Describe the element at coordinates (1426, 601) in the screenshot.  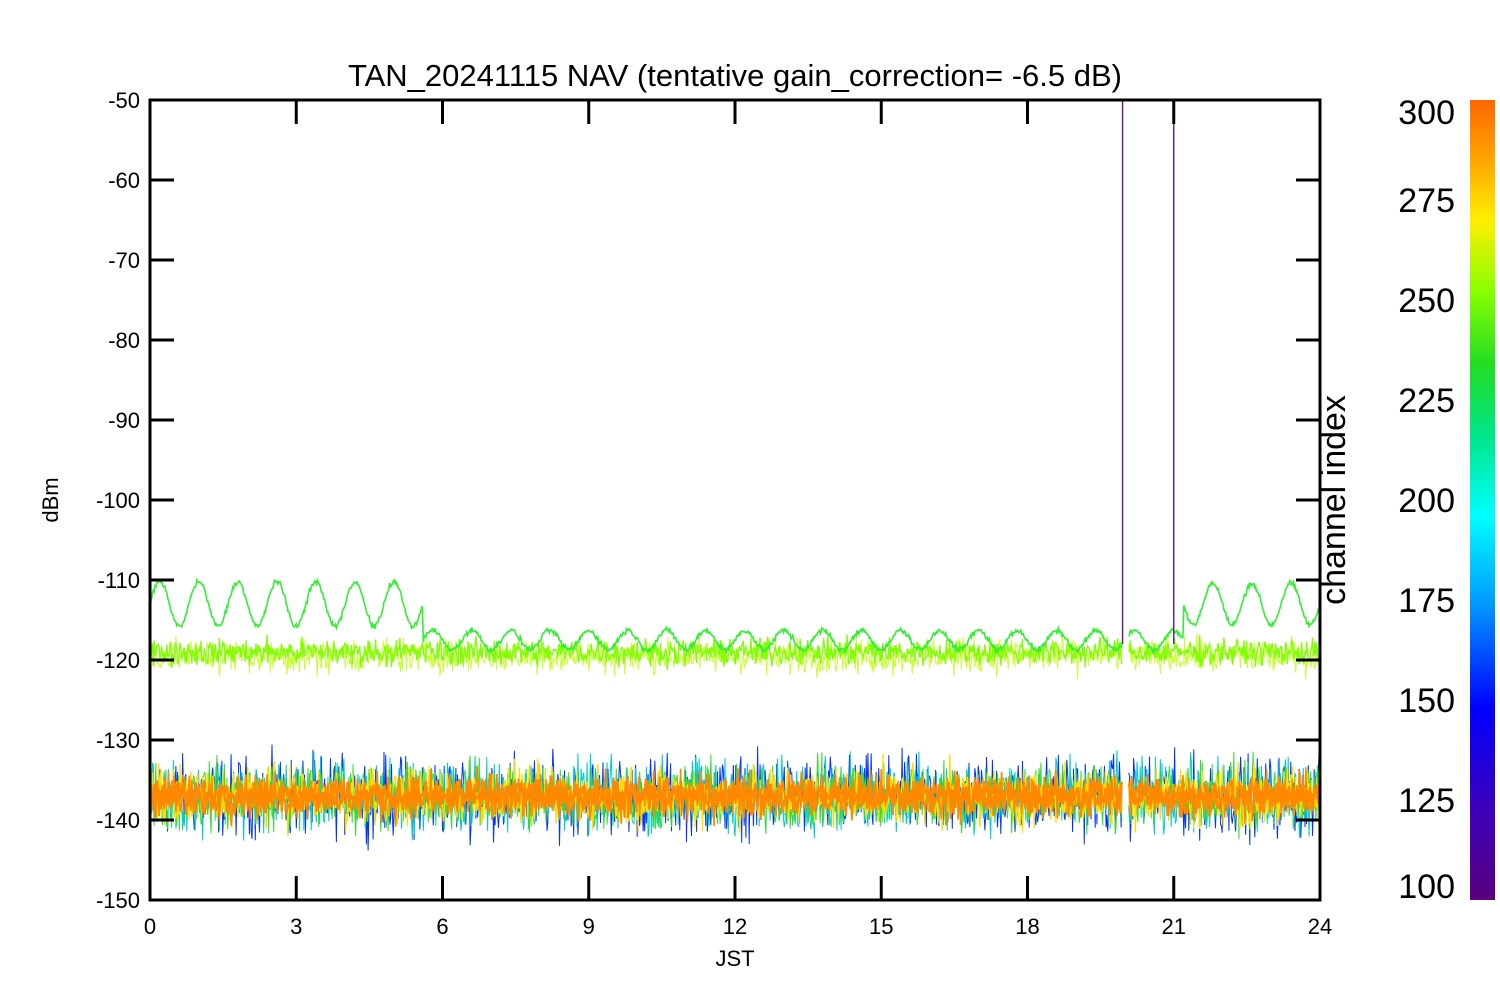
I see `colorbar-tick-label: 175` at that location.